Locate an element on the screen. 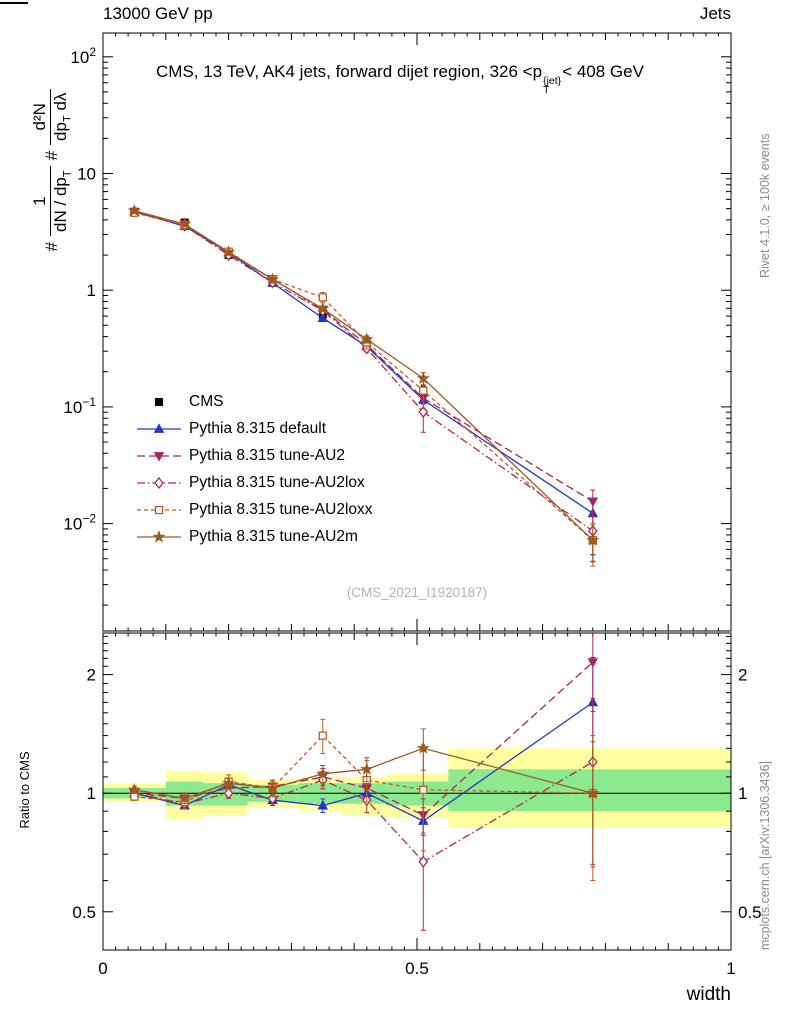 Image resolution: width=786 pixels, height=1024 pixels. legend-label-tune-au2lox: Pythia 8.315 tune-AU2lox is located at coordinates (277, 482).